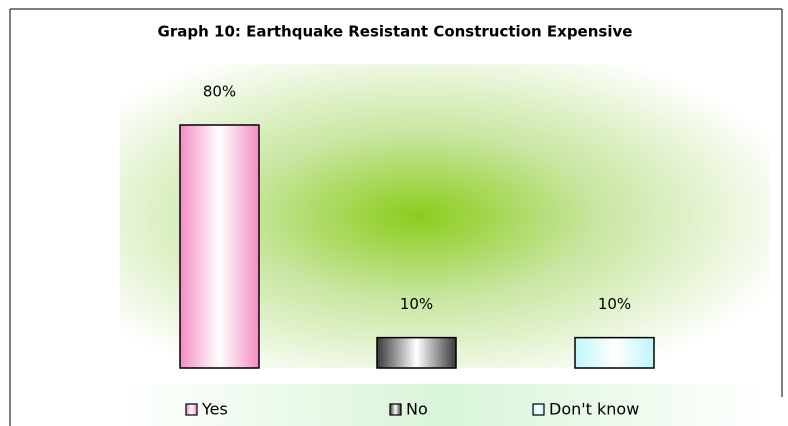 The width and height of the screenshot is (788, 426). I want to click on legend-label: Yes, so click(214, 409).